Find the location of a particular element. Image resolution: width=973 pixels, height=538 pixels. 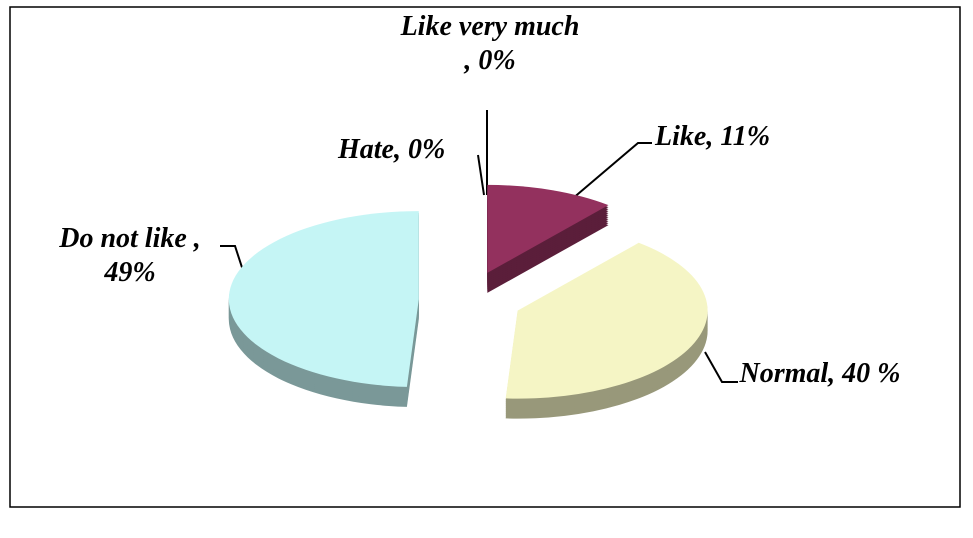

label-category: Like very much is located at coordinates (490, 26).